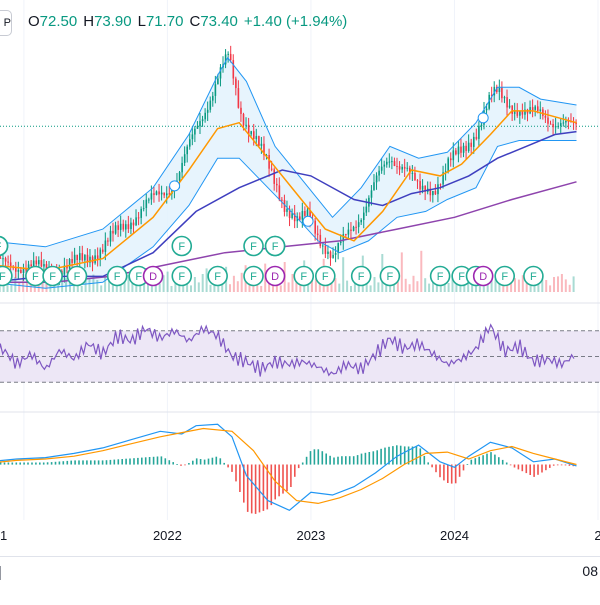  Describe the element at coordinates (167, 535) in the screenshot. I see `x-axis-tick-label: 2022` at that location.